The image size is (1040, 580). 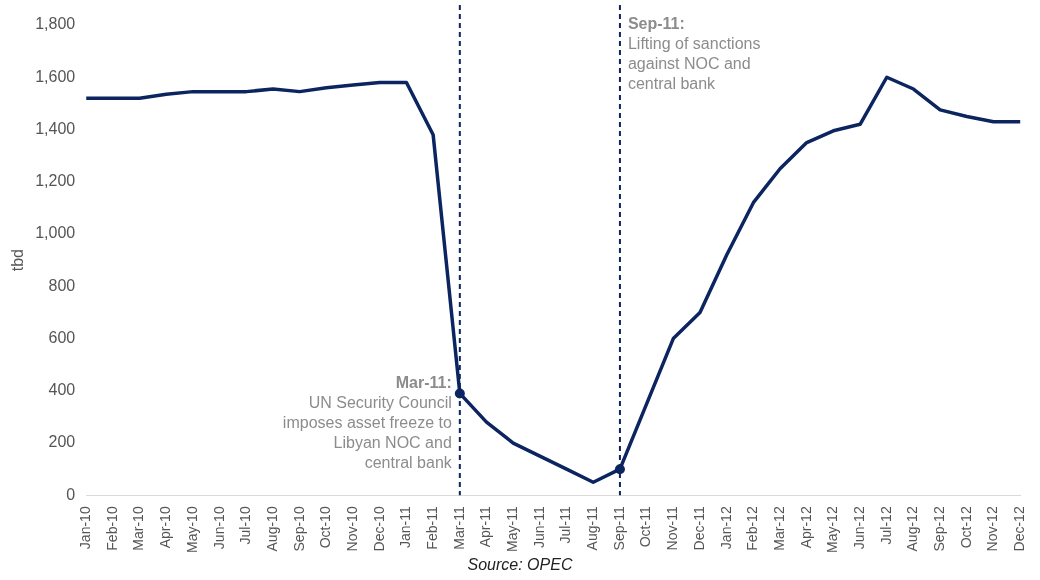 What do you see at coordinates (62, 390) in the screenshot?
I see `y-tick-label: 400` at bounding box center [62, 390].